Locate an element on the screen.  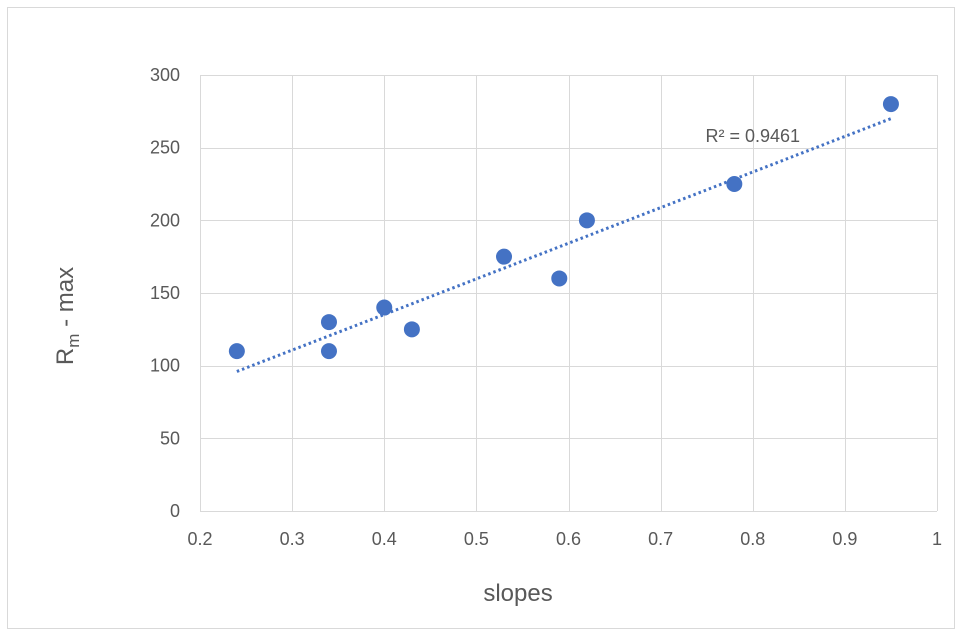
y-tick-label: 250 is located at coordinates (165, 148).